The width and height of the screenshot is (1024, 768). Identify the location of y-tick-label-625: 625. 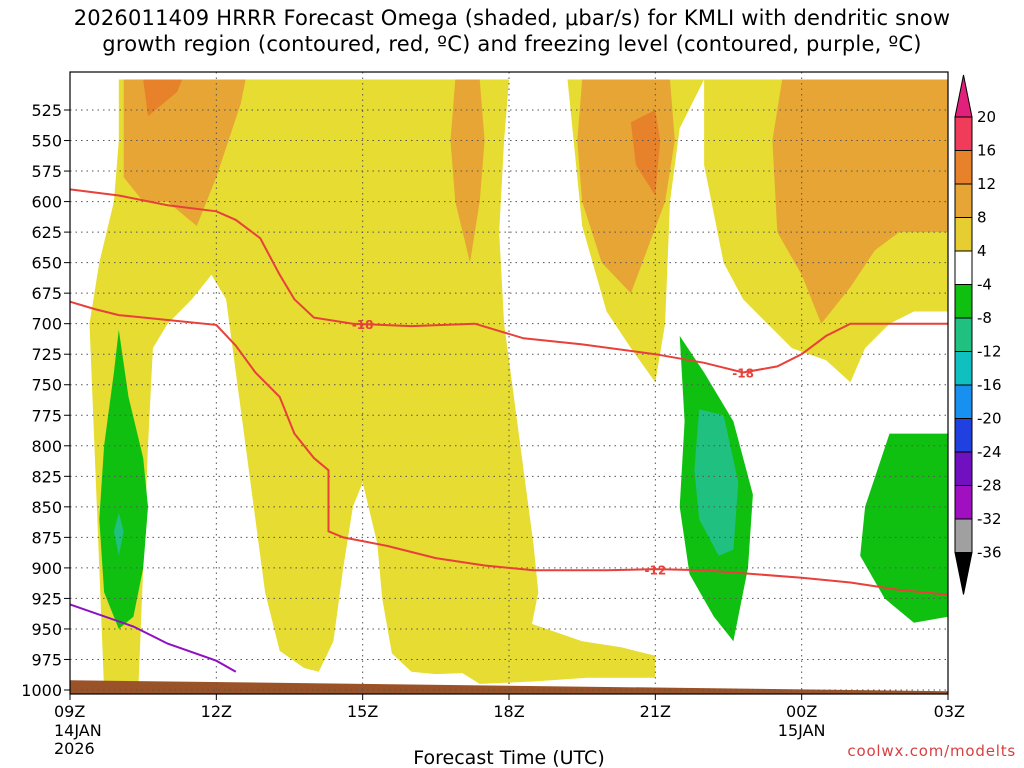
(46, 232).